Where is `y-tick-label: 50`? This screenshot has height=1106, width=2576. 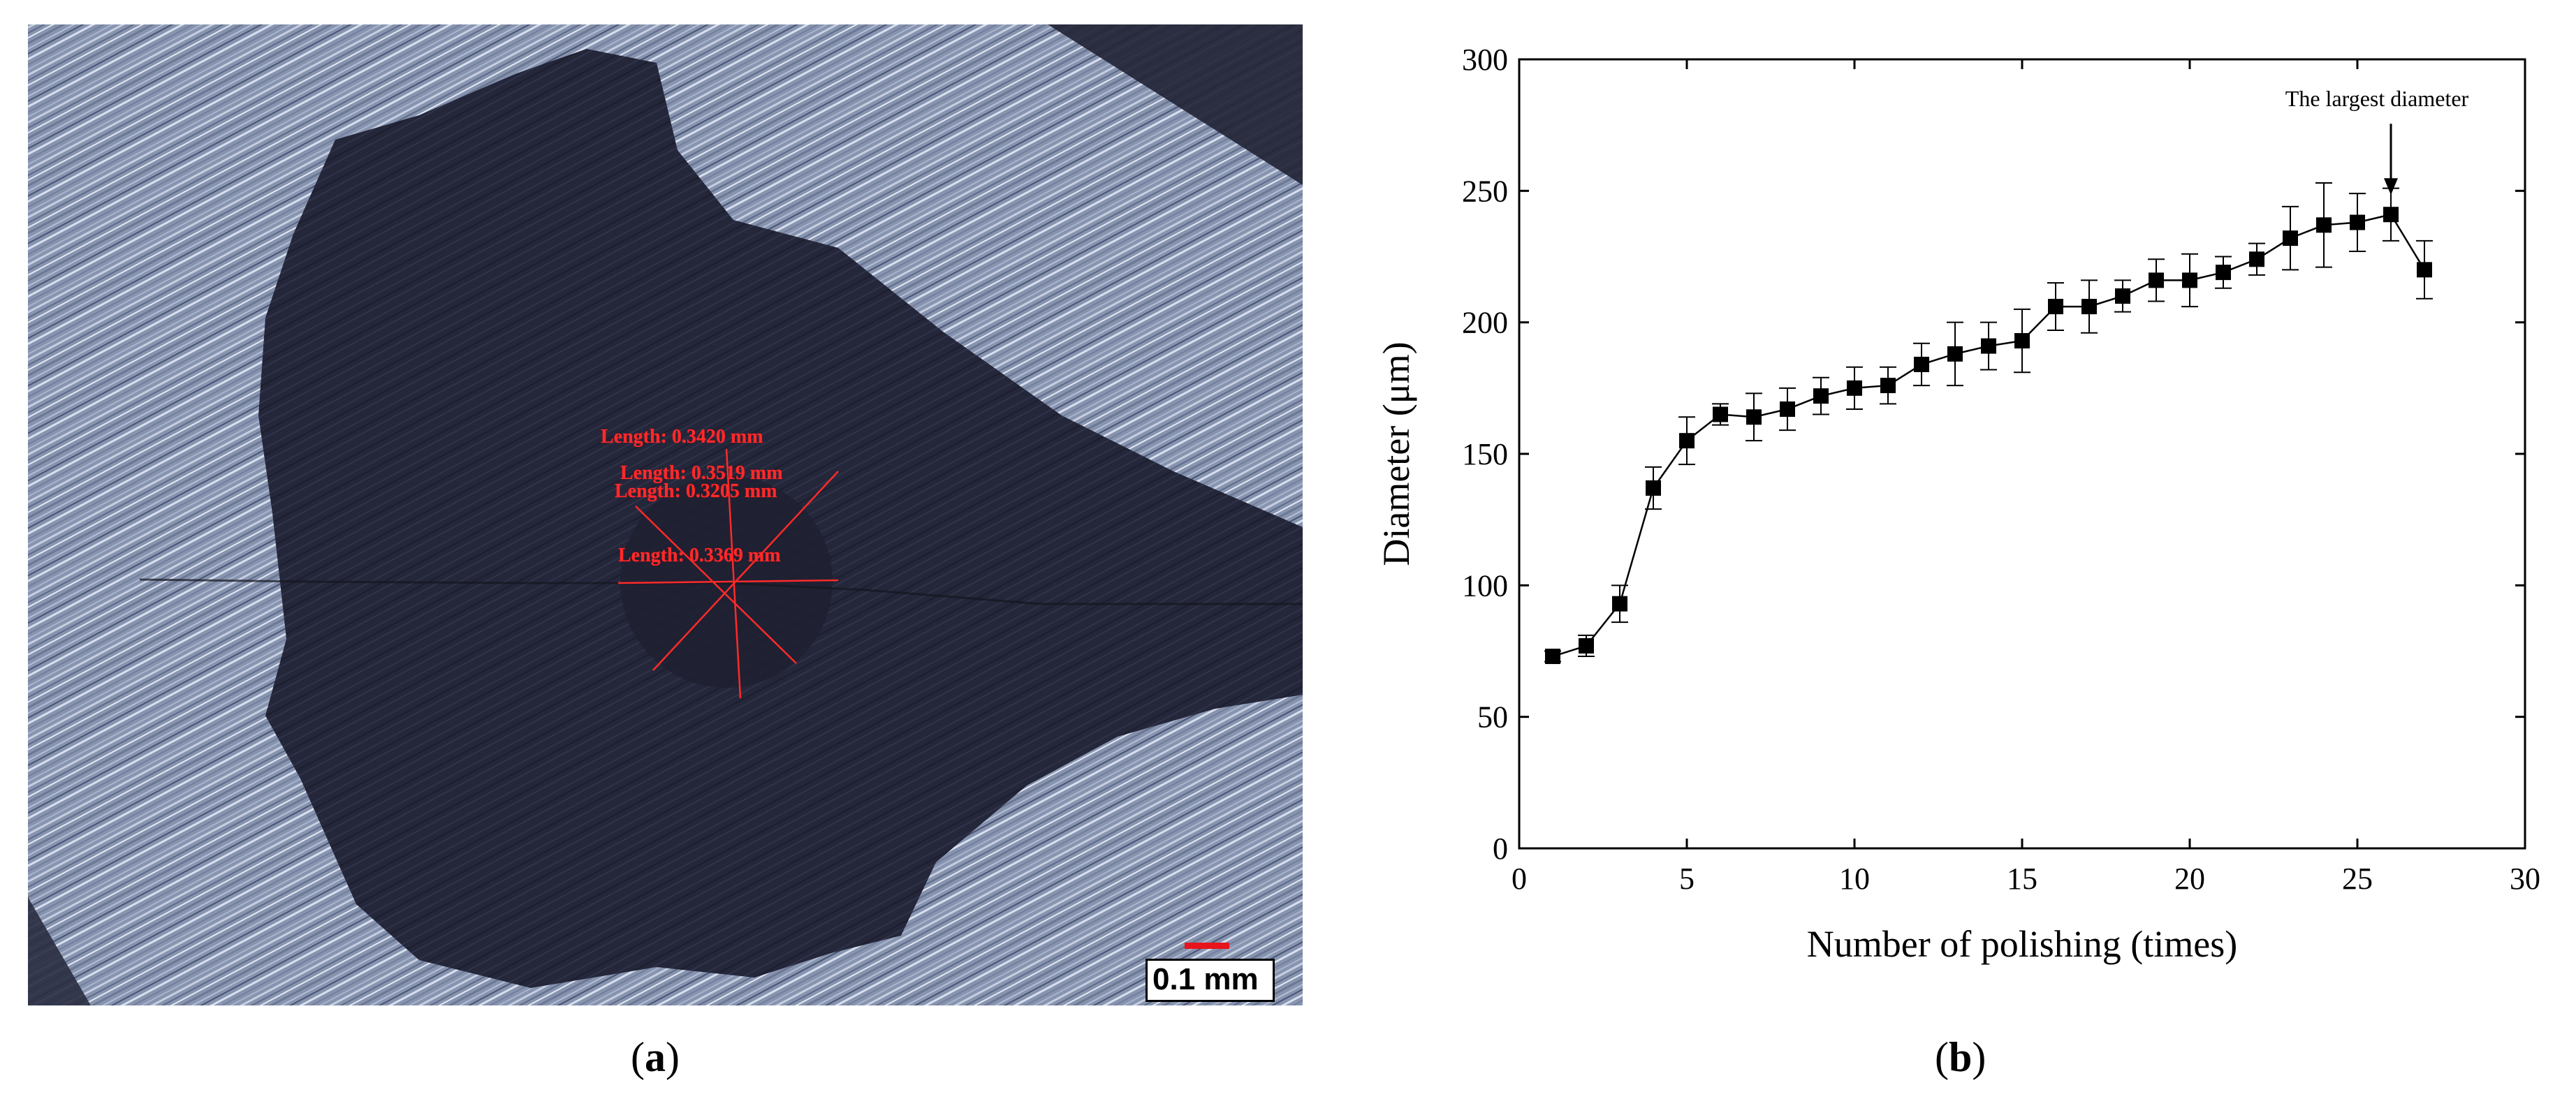 y-tick-label: 50 is located at coordinates (1492, 717).